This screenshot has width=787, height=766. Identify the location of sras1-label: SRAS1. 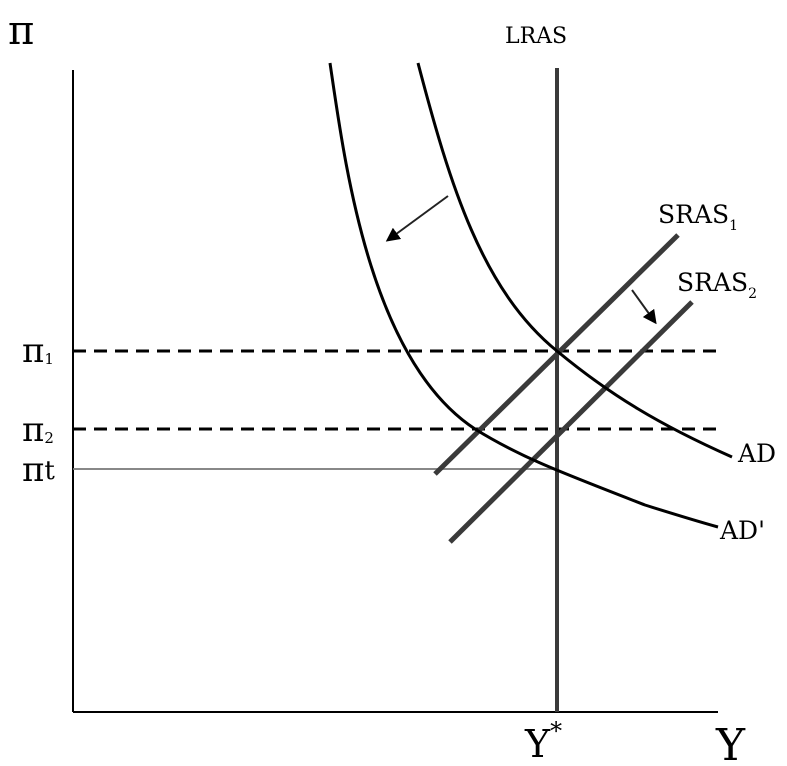
(698, 217).